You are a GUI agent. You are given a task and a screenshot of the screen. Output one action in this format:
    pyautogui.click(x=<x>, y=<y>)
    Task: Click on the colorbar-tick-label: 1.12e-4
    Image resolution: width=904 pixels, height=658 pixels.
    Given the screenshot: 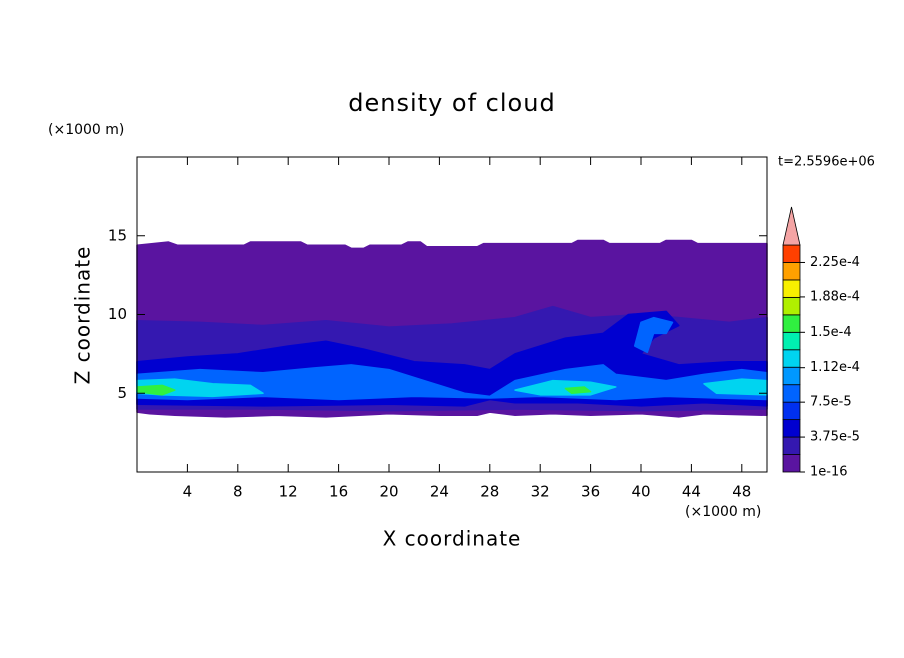 What is the action you would take?
    pyautogui.click(x=835, y=367)
    